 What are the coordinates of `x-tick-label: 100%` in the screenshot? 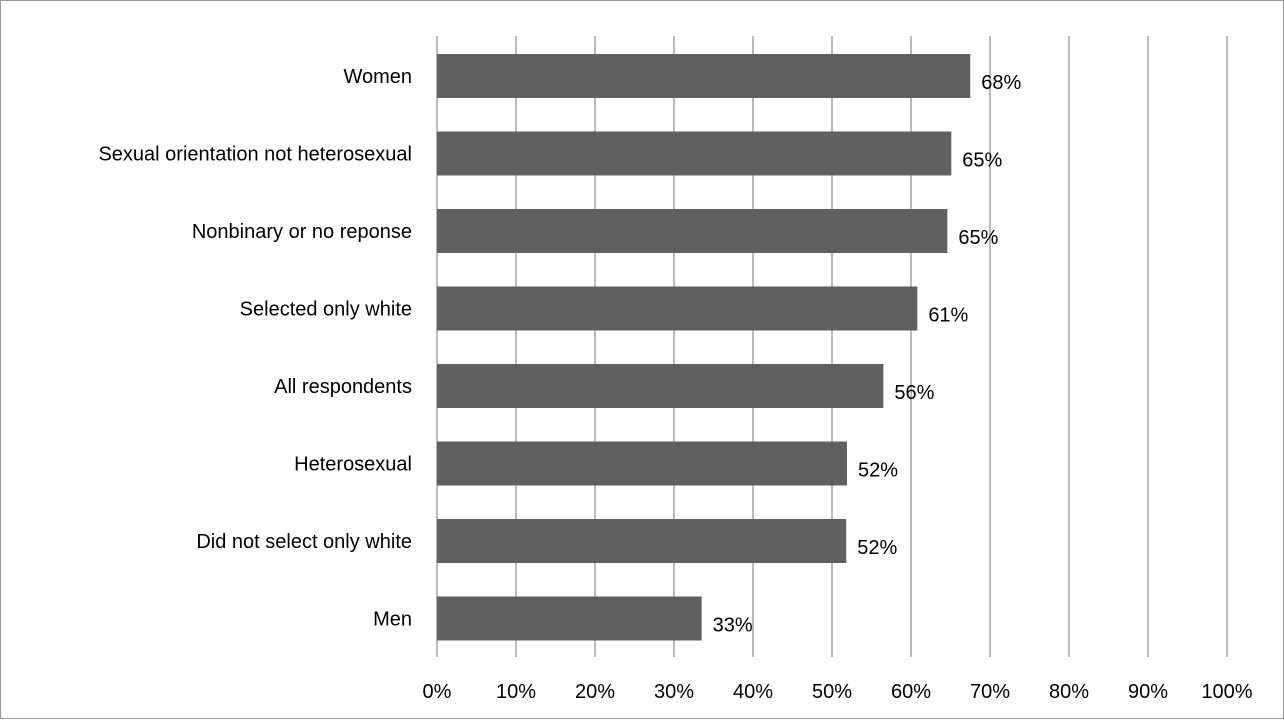 It's located at (1226, 692).